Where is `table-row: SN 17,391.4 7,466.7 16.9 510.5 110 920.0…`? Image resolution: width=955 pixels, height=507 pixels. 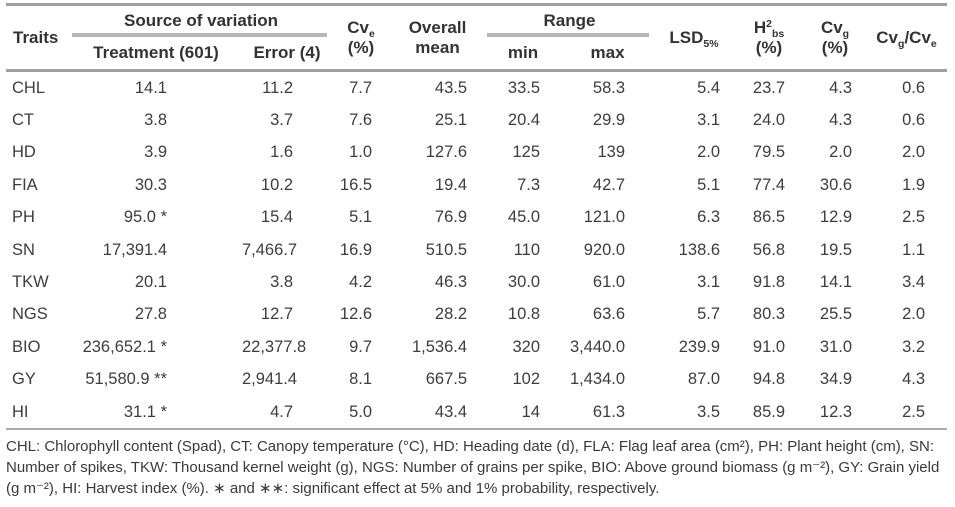
table-row: SN 17,391.4 7,466.7 16.9 510.5 110 920.0… is located at coordinates (476, 250).